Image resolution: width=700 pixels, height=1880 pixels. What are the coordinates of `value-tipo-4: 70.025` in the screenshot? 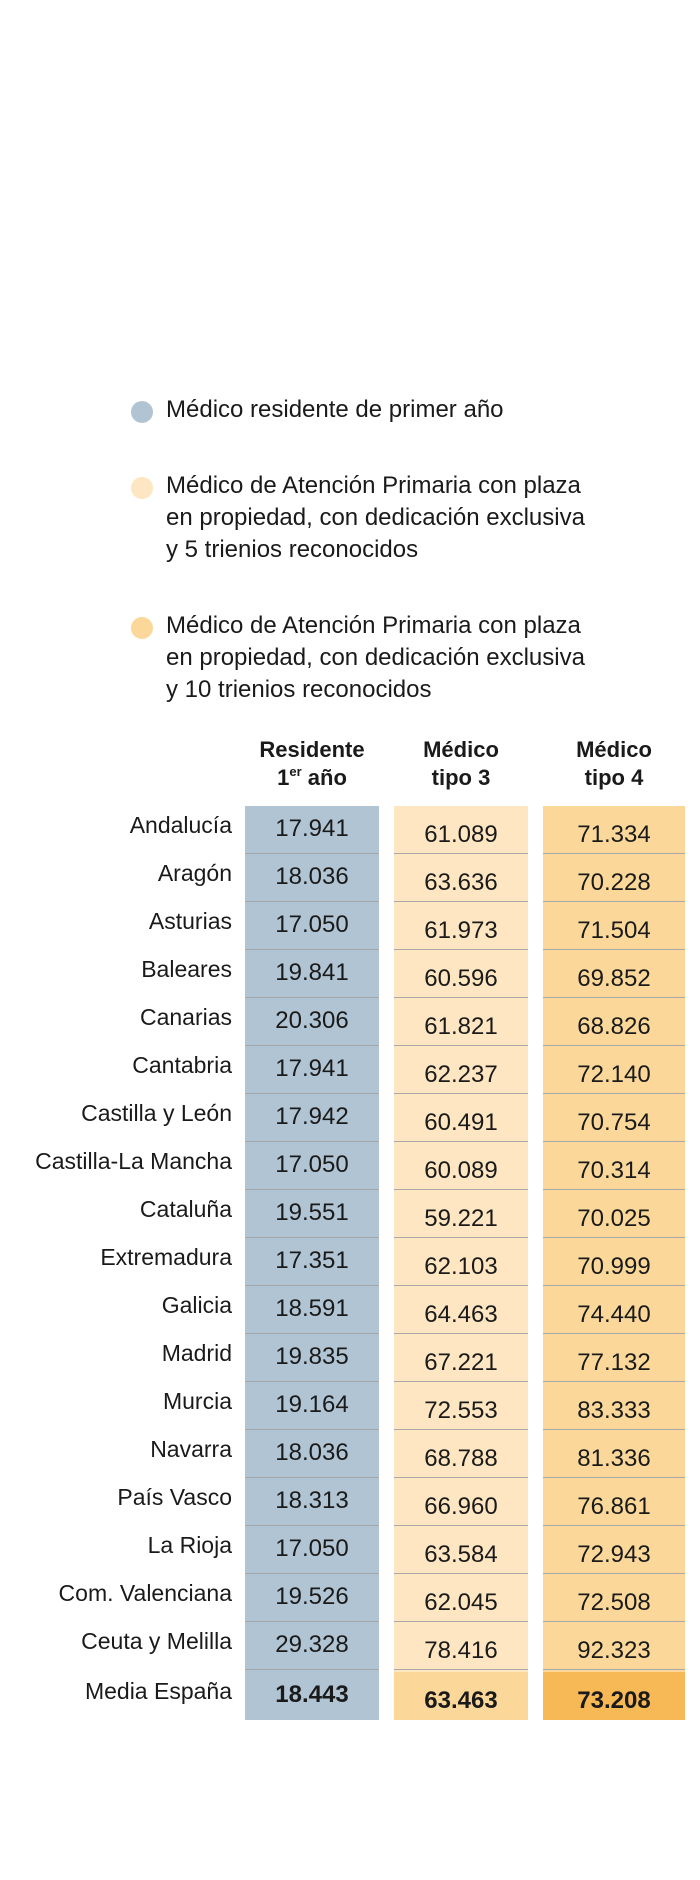 It's located at (614, 1218).